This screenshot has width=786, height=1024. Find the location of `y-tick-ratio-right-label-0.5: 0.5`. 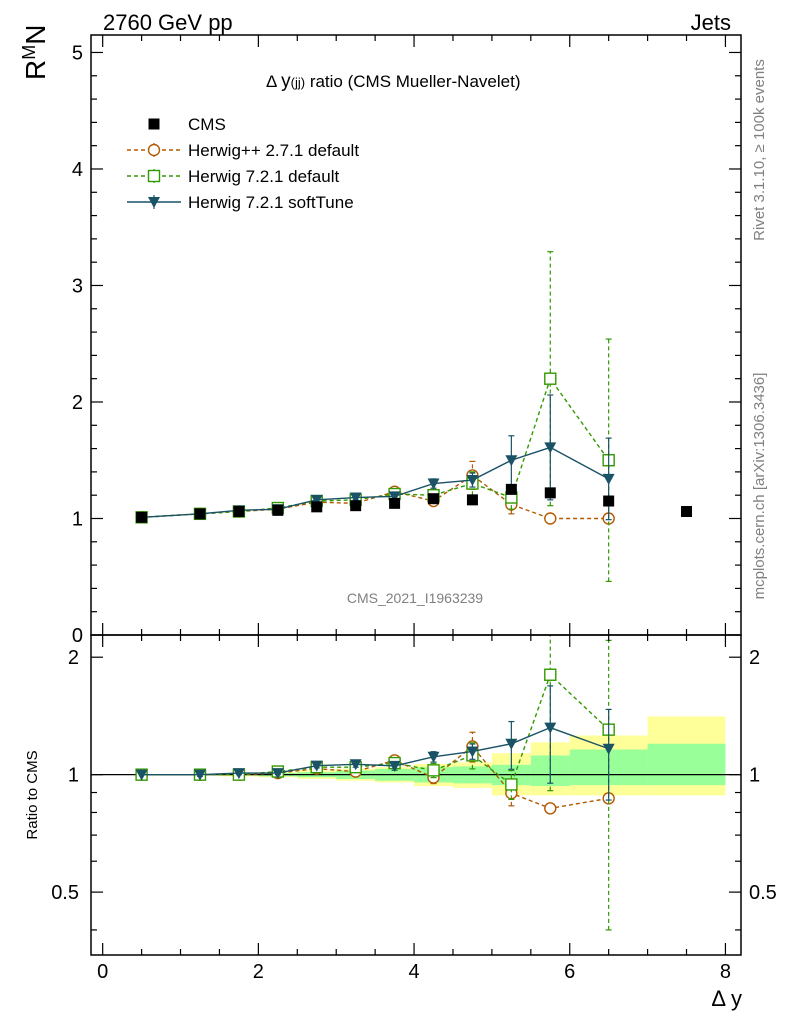

y-tick-ratio-right-label-0.5: 0.5 is located at coordinates (763, 893).